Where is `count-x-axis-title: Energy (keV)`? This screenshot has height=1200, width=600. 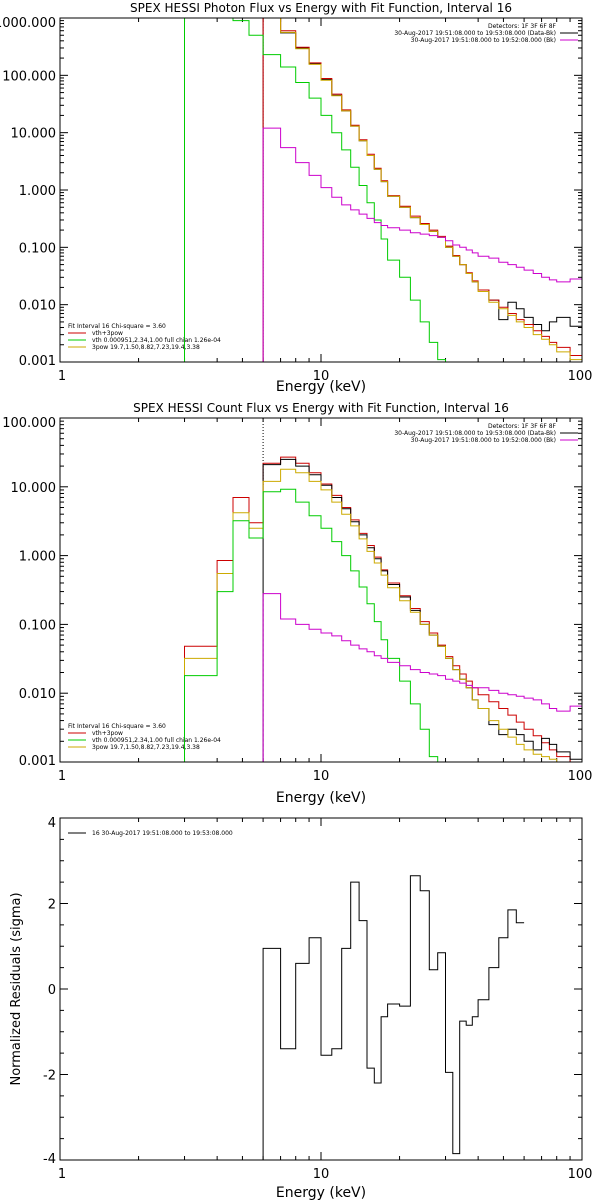 count-x-axis-title: Energy (keV) is located at coordinates (321, 798).